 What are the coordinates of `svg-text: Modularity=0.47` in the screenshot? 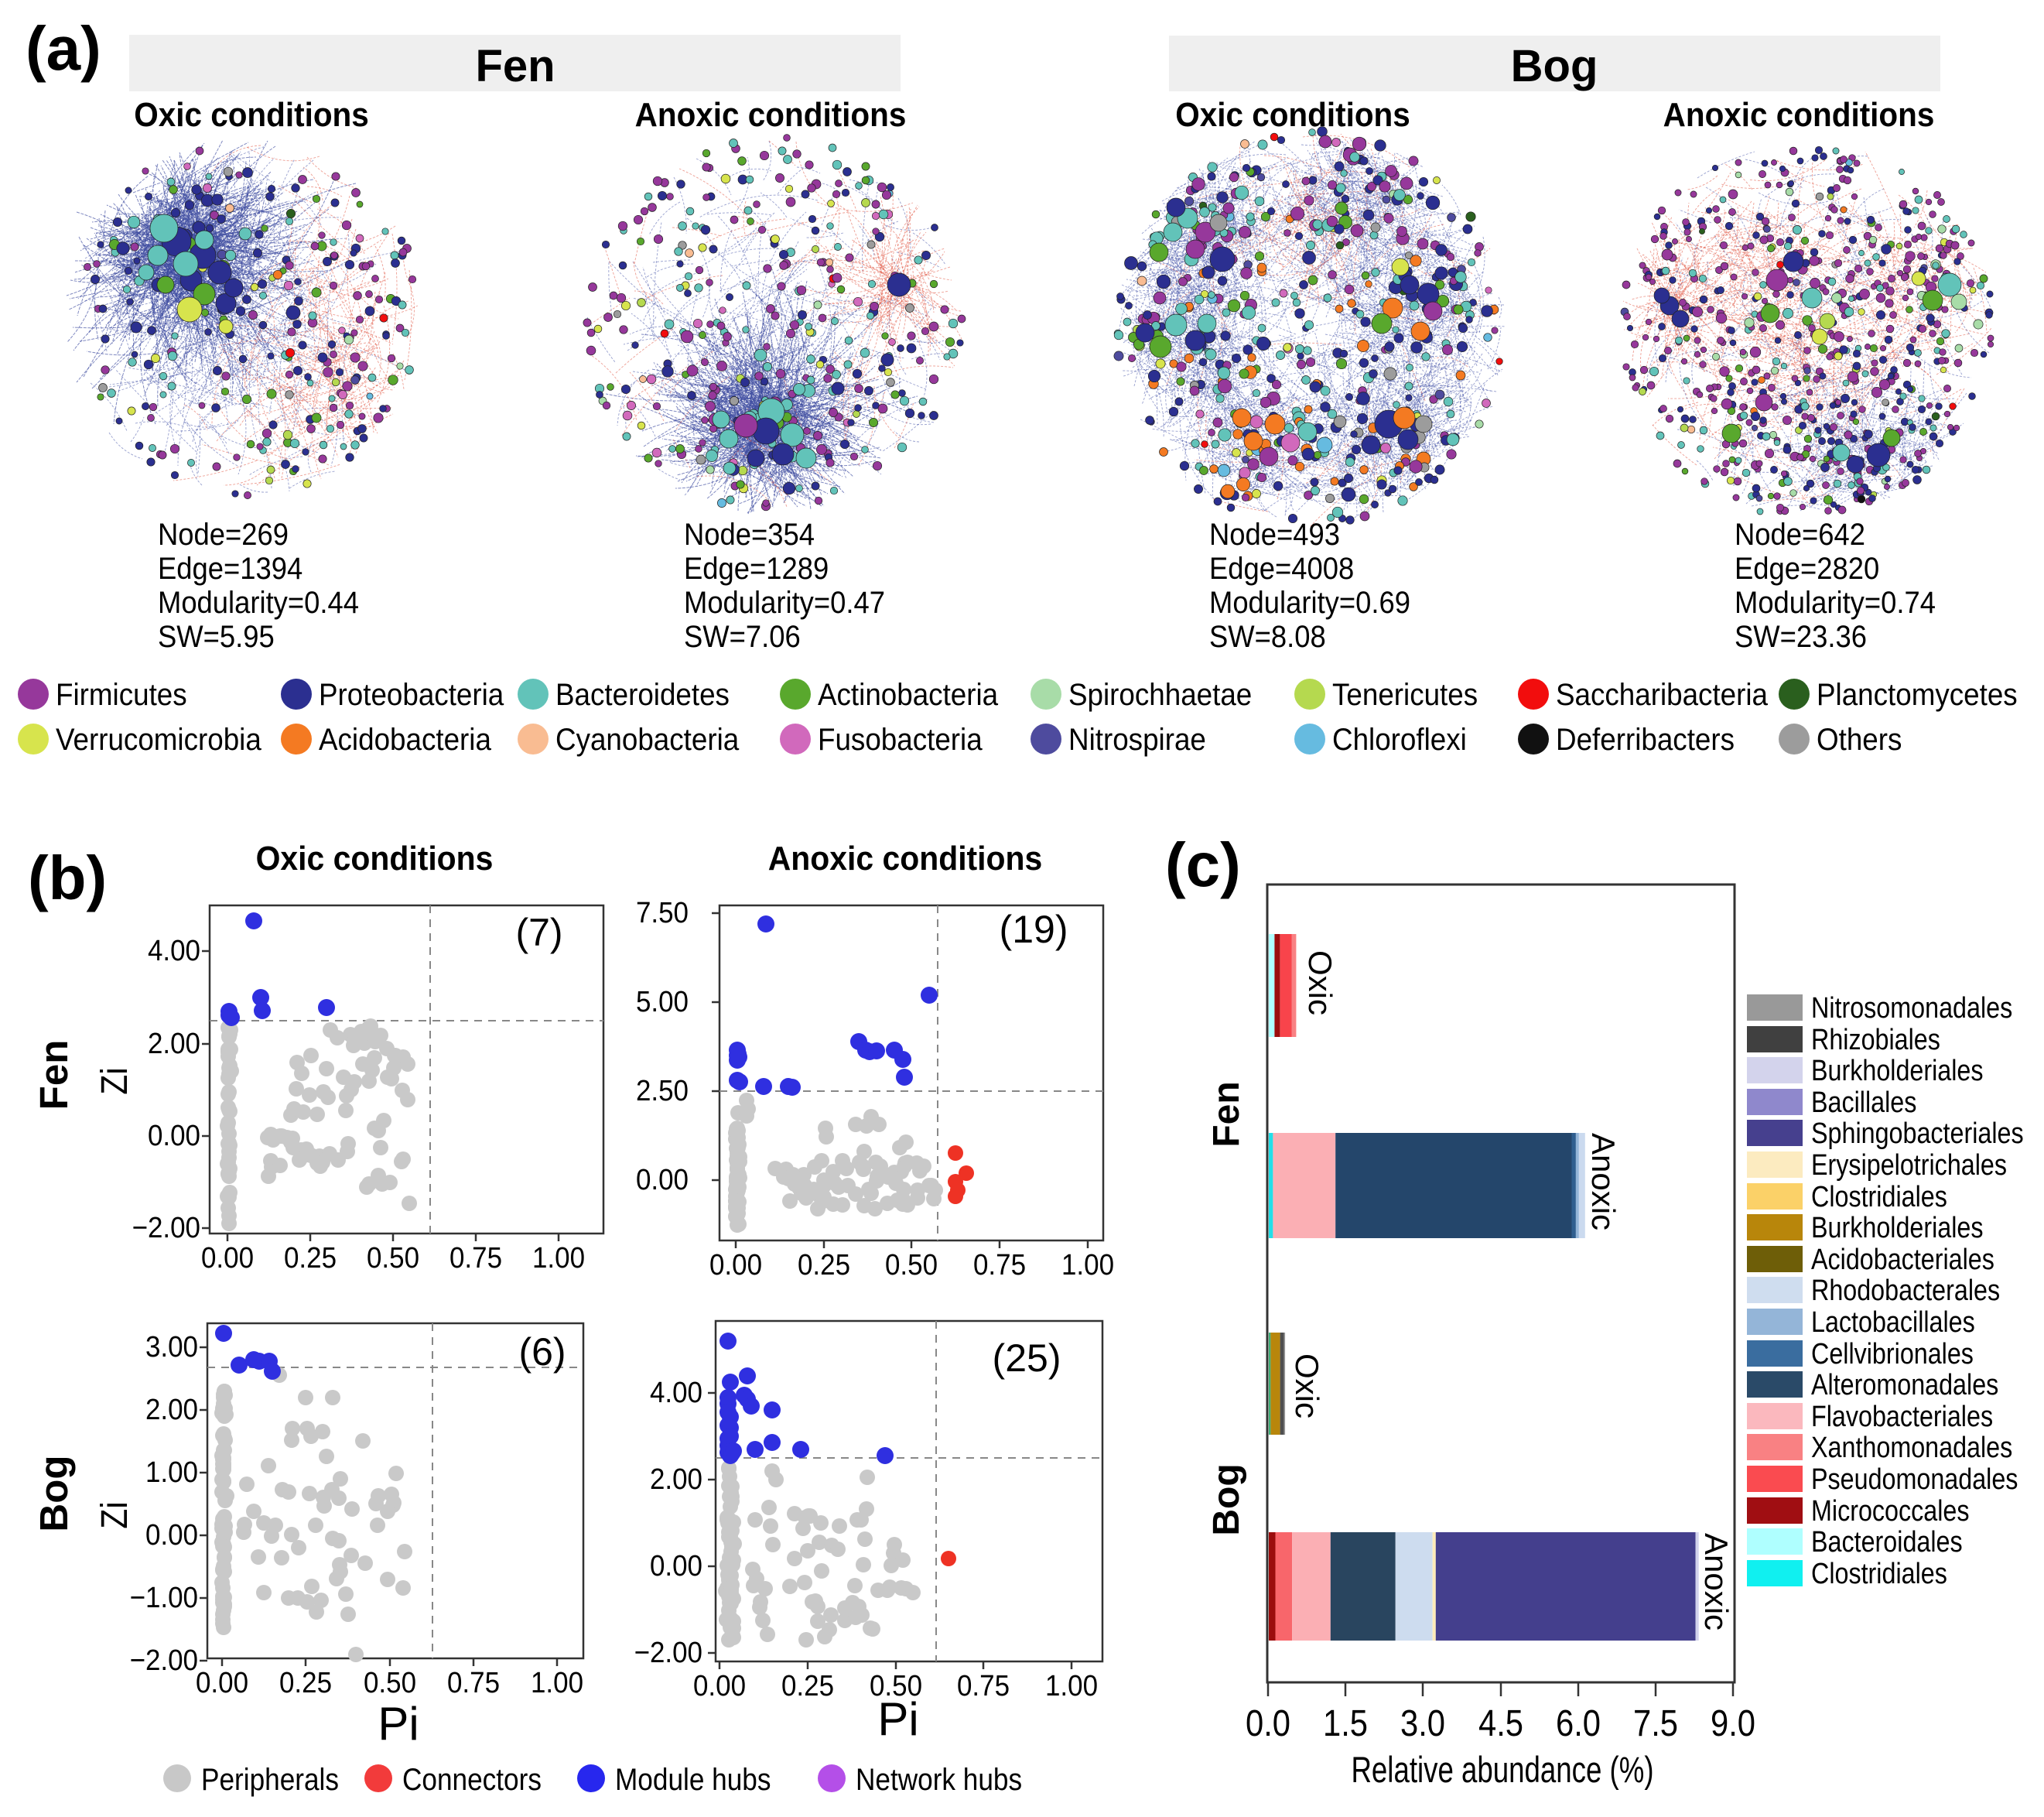 It's located at (784, 602).